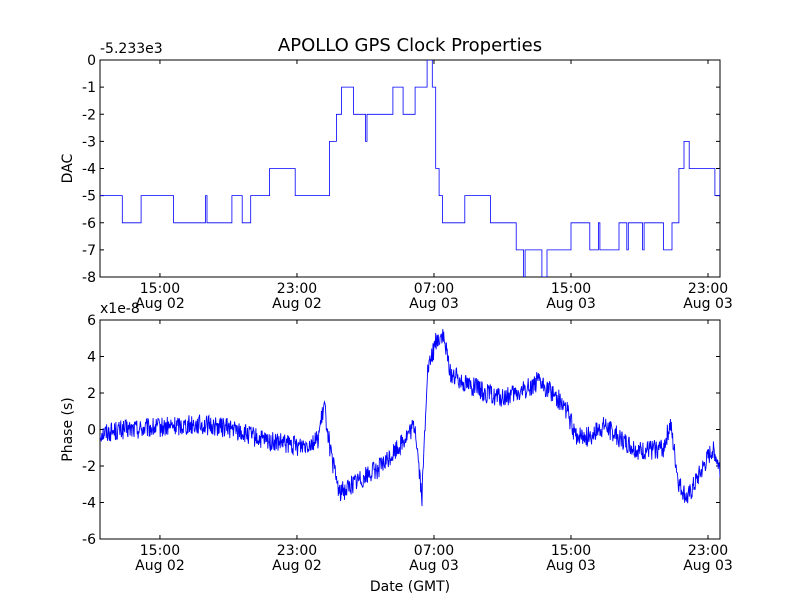 The width and height of the screenshot is (800, 600). What do you see at coordinates (89, 197) in the screenshot?
I see `y-tick-label: -5` at bounding box center [89, 197].